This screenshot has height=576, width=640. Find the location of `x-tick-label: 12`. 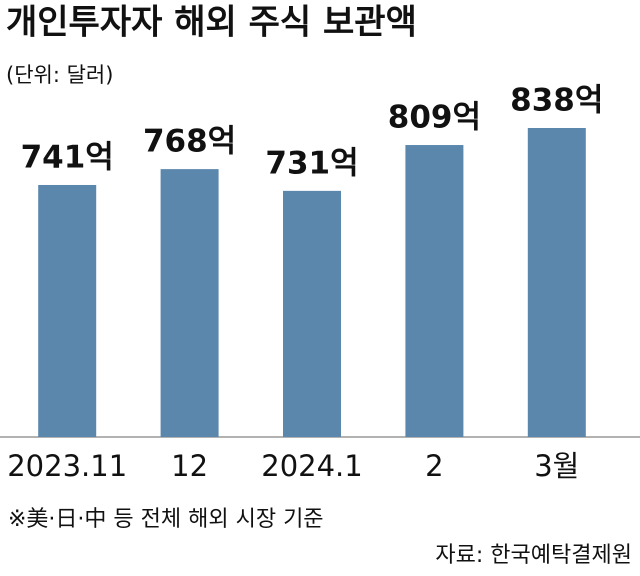

x-tick-label: 12 is located at coordinates (189, 466).